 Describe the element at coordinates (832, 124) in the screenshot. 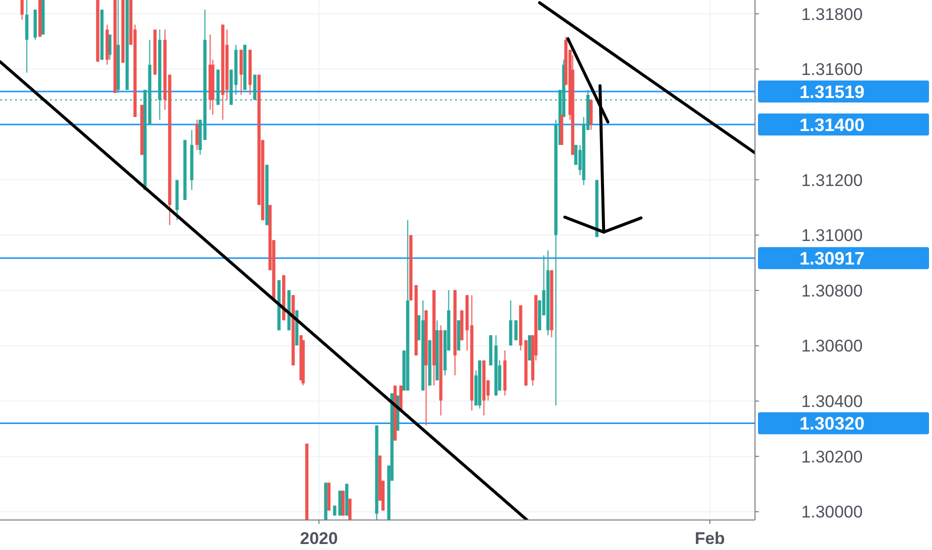

I see `ref-line-label: 1.31400` at that location.